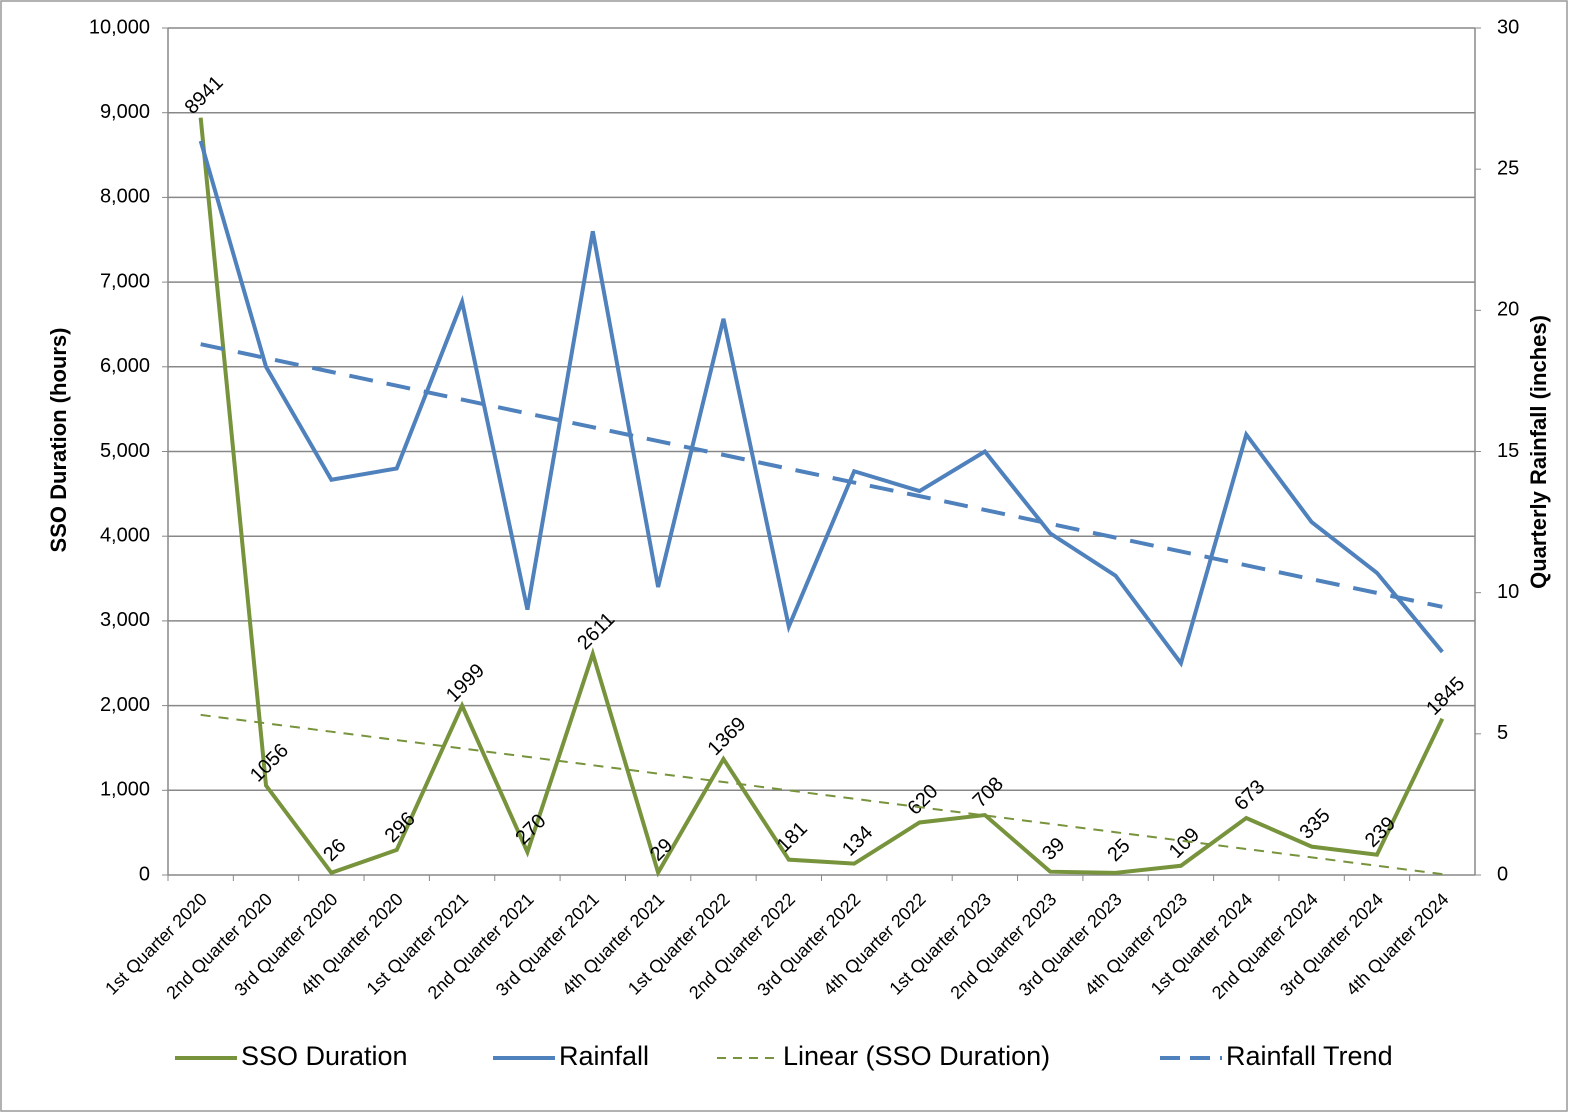 The image size is (1596, 1112). What do you see at coordinates (125, 535) in the screenshot?
I see `y-tick-label: 4,000` at bounding box center [125, 535].